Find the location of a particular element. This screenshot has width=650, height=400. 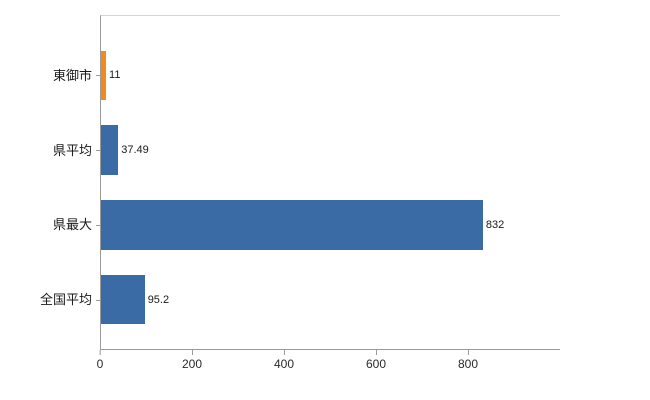

bar-track: 37.49 is located at coordinates (330, 150).